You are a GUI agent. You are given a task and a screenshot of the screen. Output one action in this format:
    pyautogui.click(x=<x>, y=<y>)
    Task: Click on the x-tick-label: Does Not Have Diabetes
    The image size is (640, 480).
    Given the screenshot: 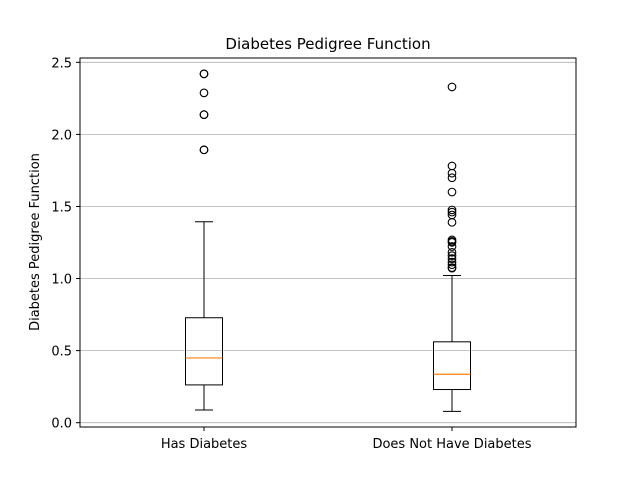 What is the action you would take?
    pyautogui.click(x=451, y=444)
    